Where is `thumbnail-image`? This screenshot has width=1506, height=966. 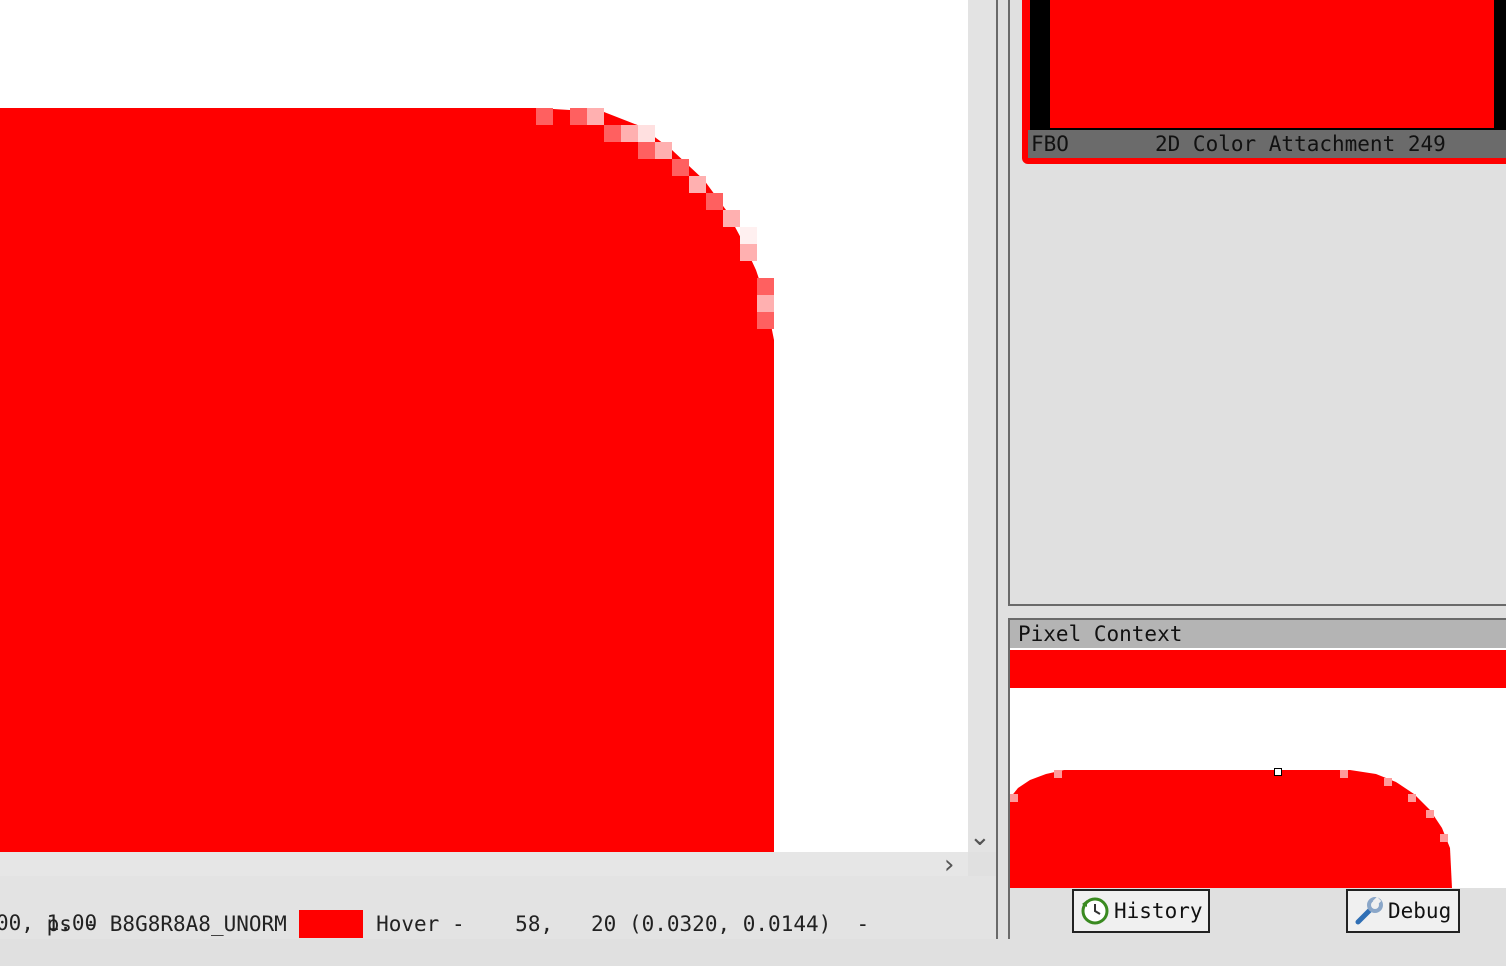 thumbnail-image is located at coordinates (1268, 65).